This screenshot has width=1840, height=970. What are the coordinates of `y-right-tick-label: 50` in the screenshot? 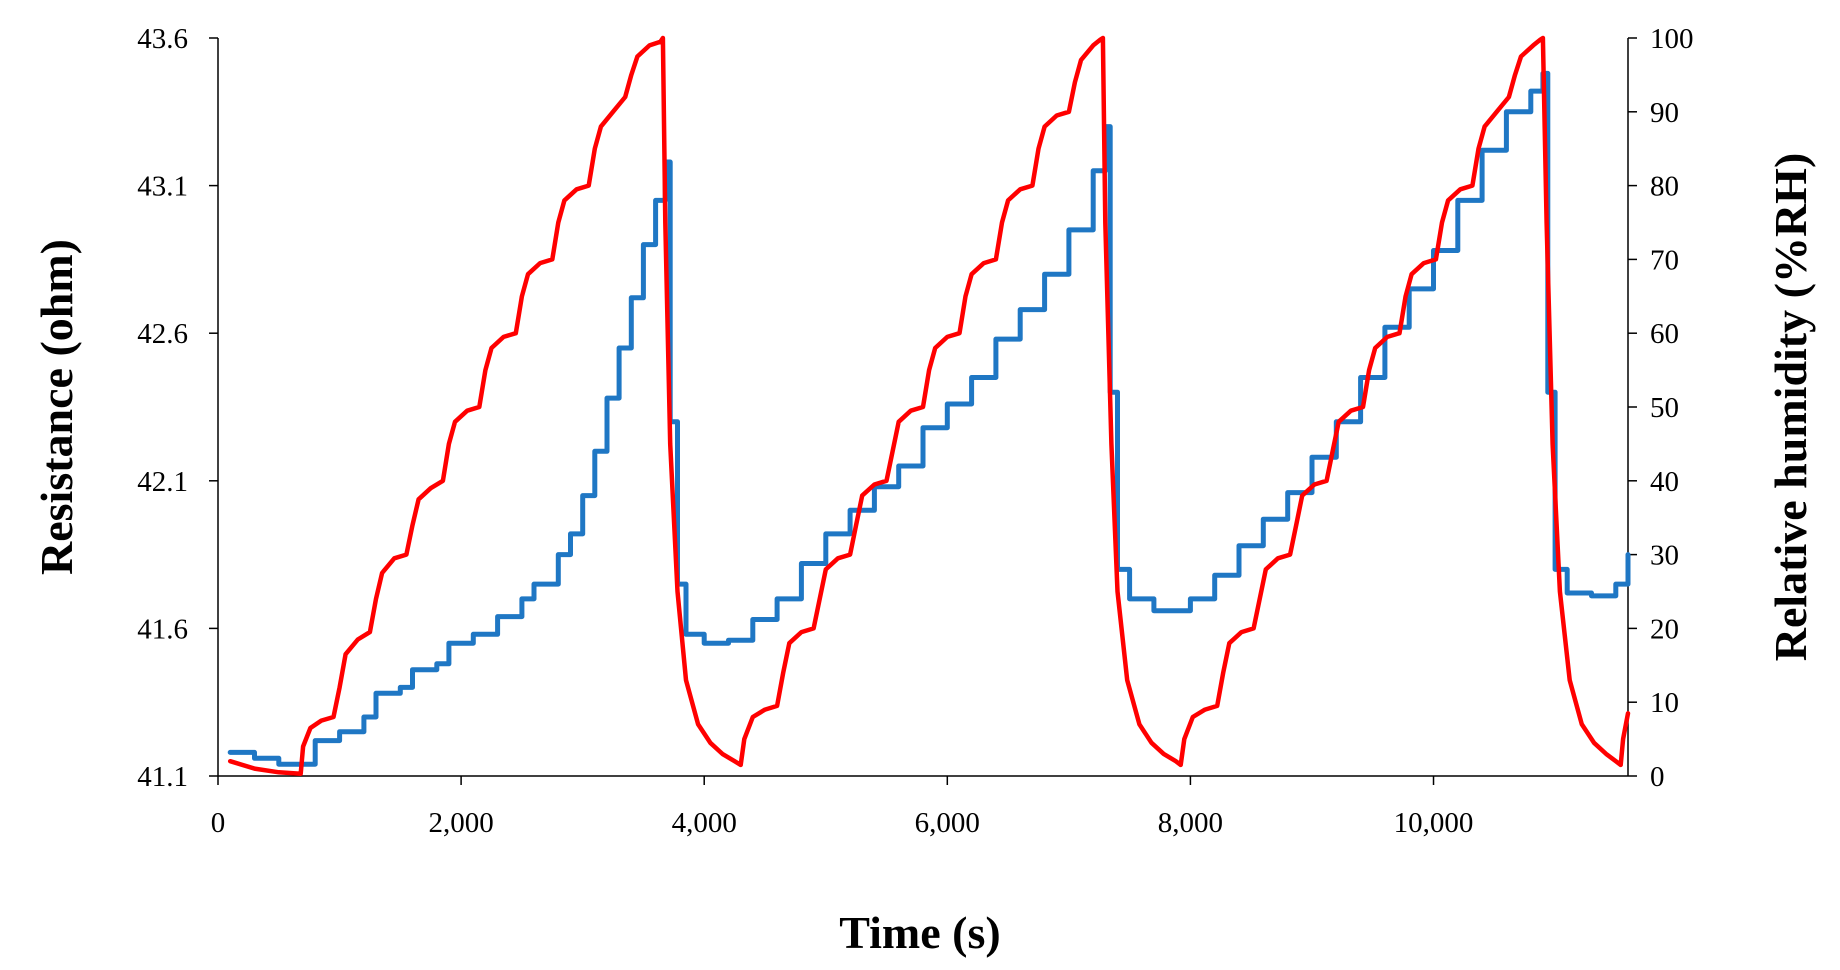 It's located at (1664, 408).